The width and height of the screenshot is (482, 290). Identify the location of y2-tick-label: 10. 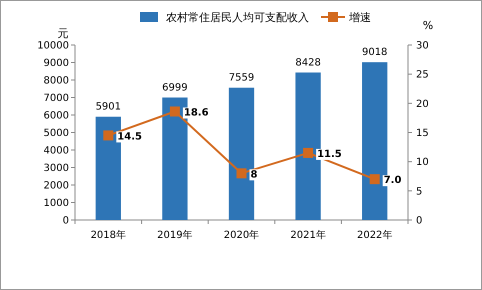
(422, 162).